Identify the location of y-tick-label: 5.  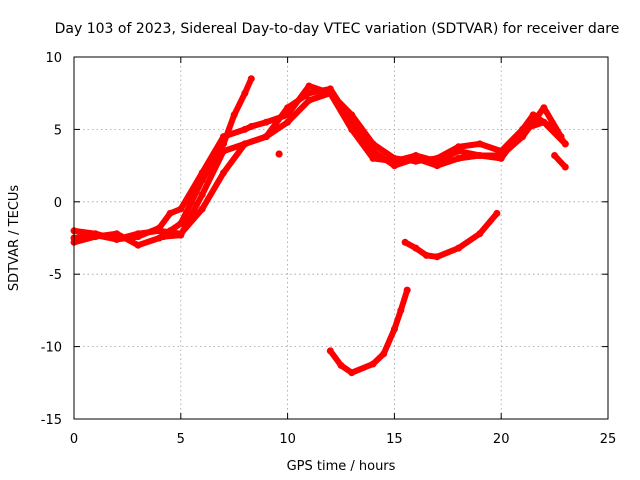
(58, 130).